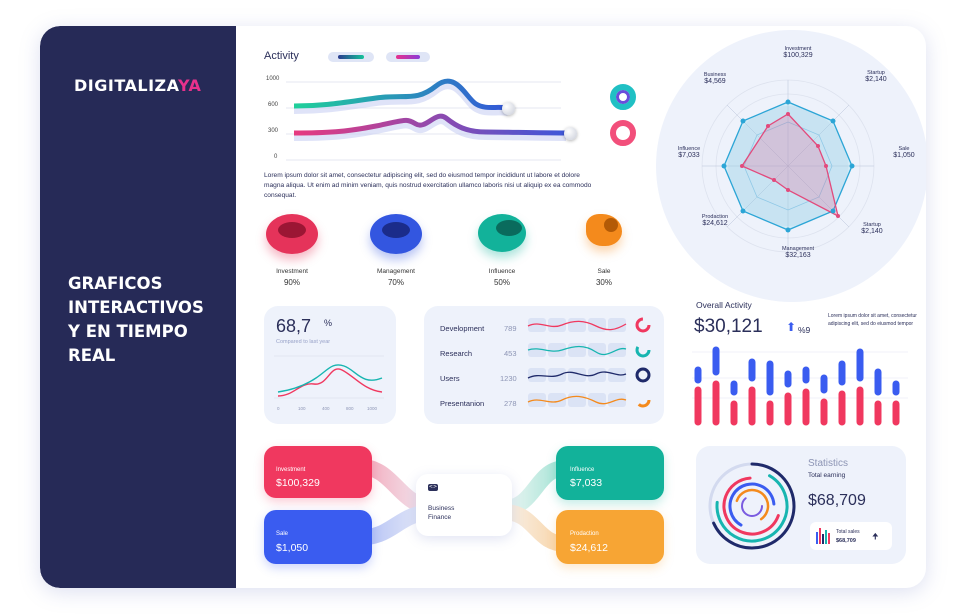 This screenshot has height=615, width=966. What do you see at coordinates (302, 408) in the screenshot?
I see `metric-x-tick-1: 100` at bounding box center [302, 408].